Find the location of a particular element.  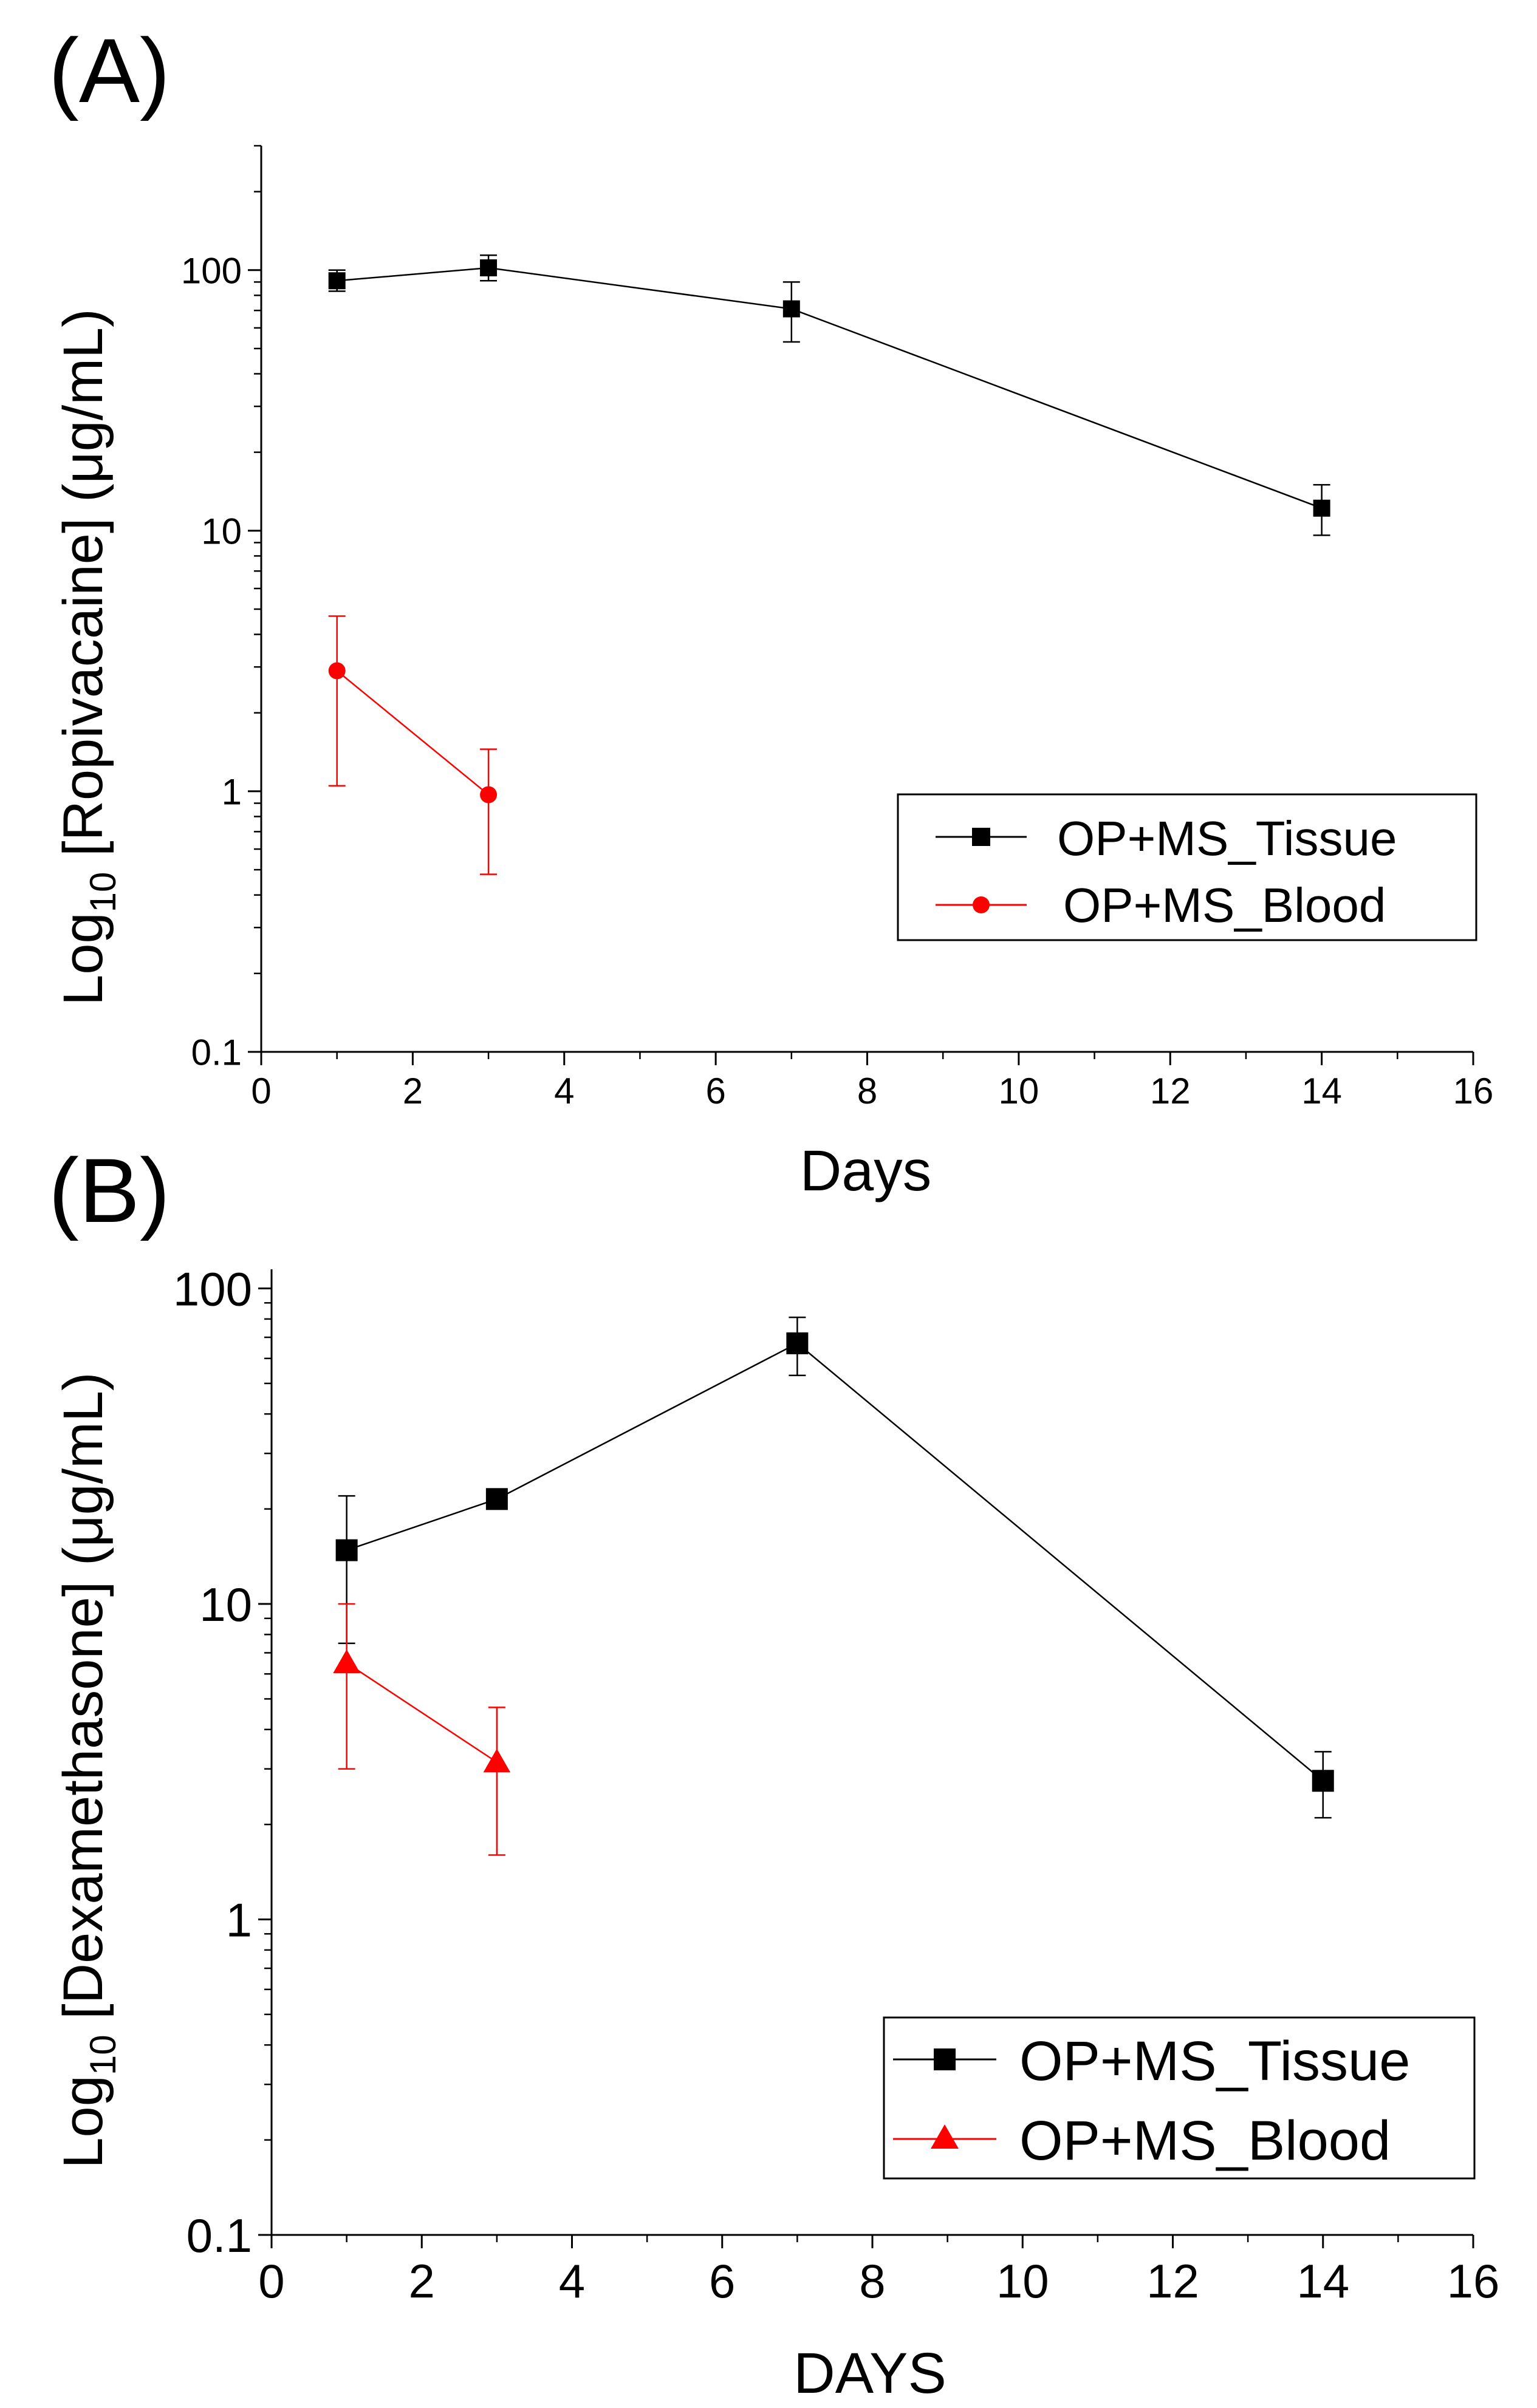

panel-b-y-title-rest: [Dexamethasone] (μg/mL) is located at coordinates (83, 1703).